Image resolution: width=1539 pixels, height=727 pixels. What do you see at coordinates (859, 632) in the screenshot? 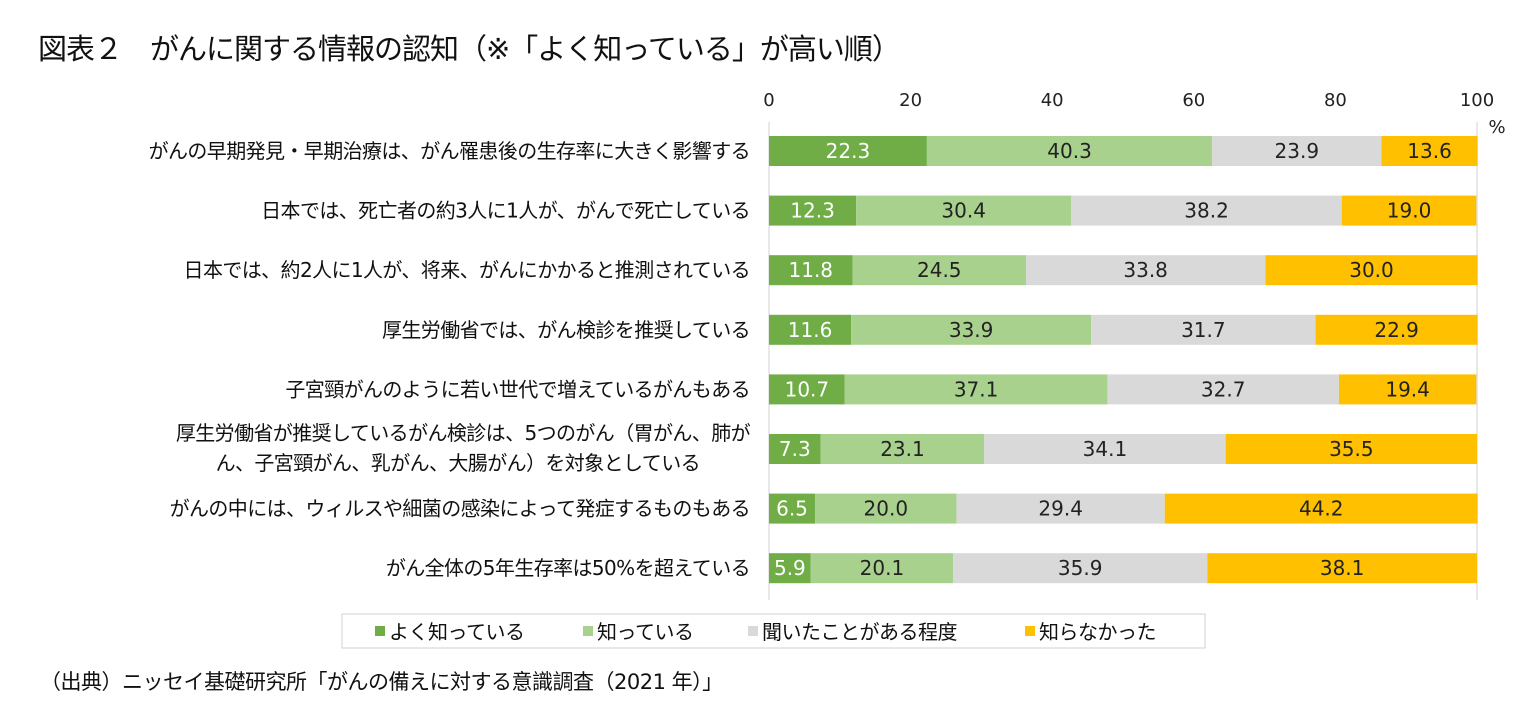
I see `legend-label: 聞いたことがある程度` at bounding box center [859, 632].